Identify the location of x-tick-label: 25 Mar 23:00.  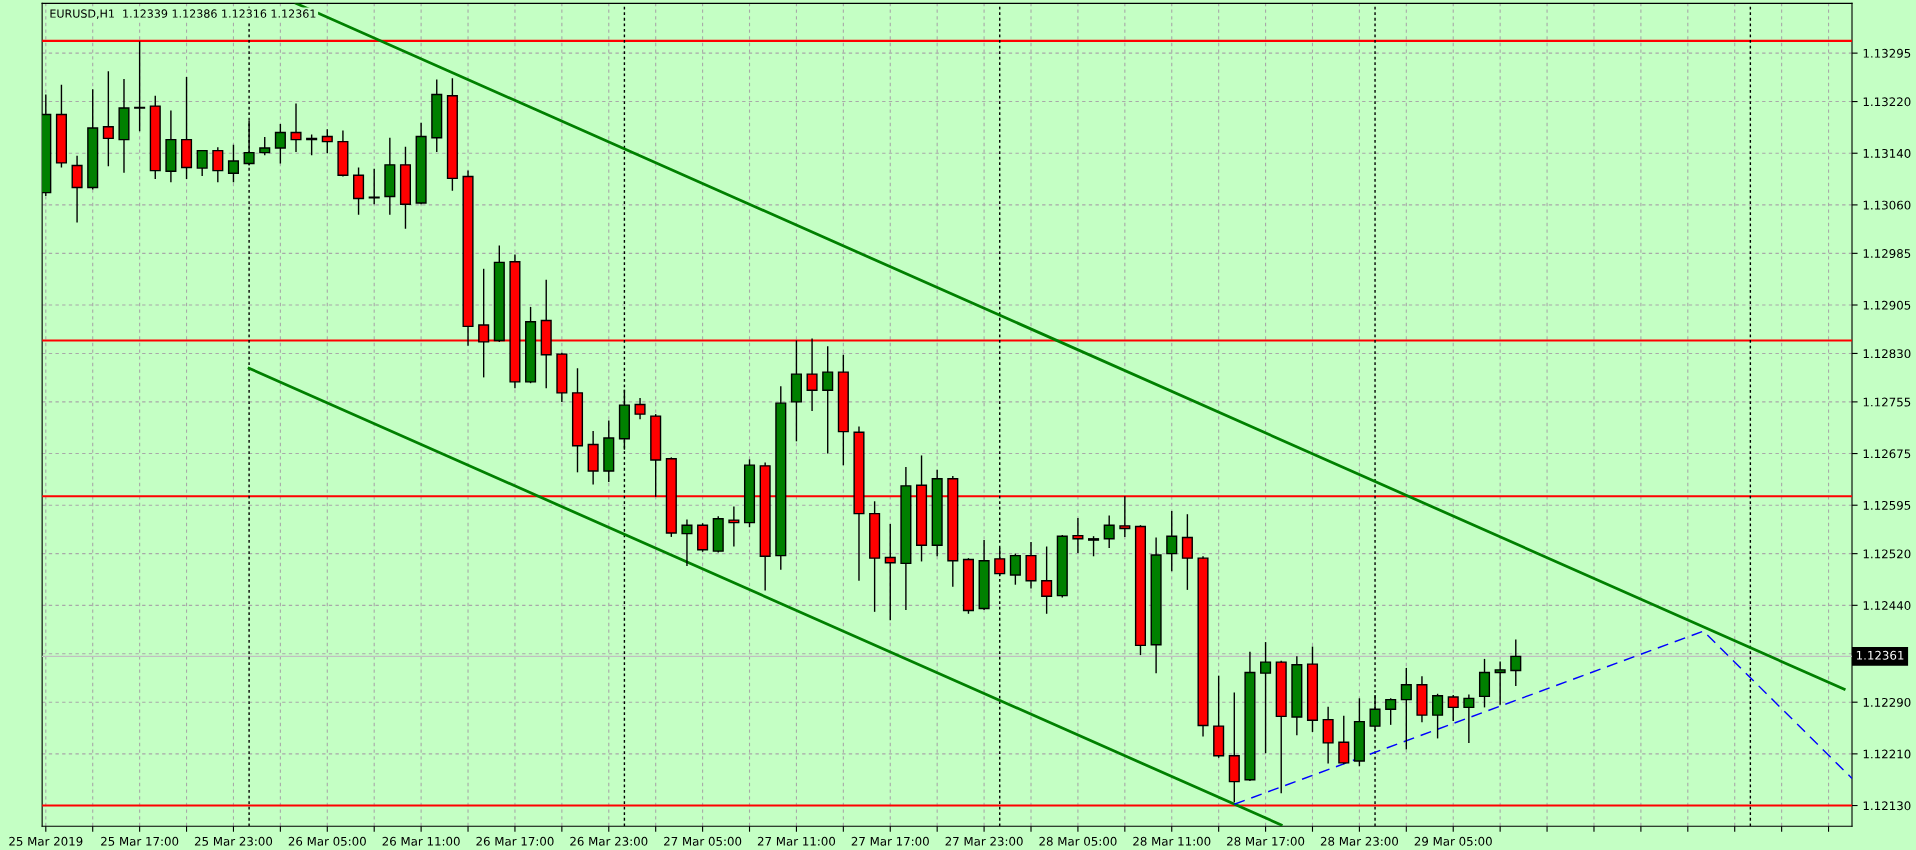
(233, 841).